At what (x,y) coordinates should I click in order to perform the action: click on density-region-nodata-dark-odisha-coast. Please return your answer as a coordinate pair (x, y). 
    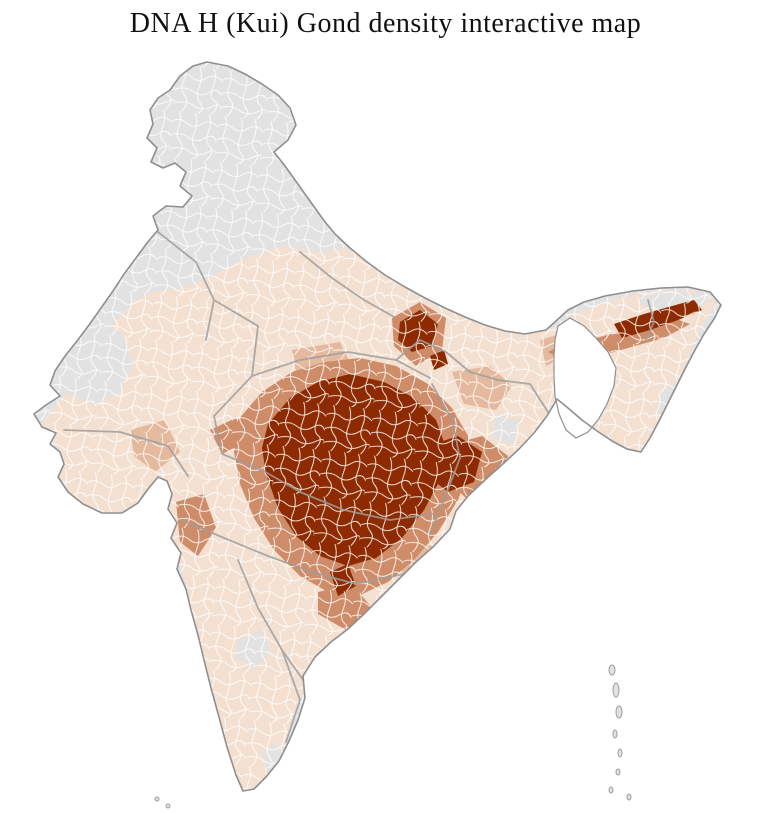
    Looking at the image, I should click on (533, 460).